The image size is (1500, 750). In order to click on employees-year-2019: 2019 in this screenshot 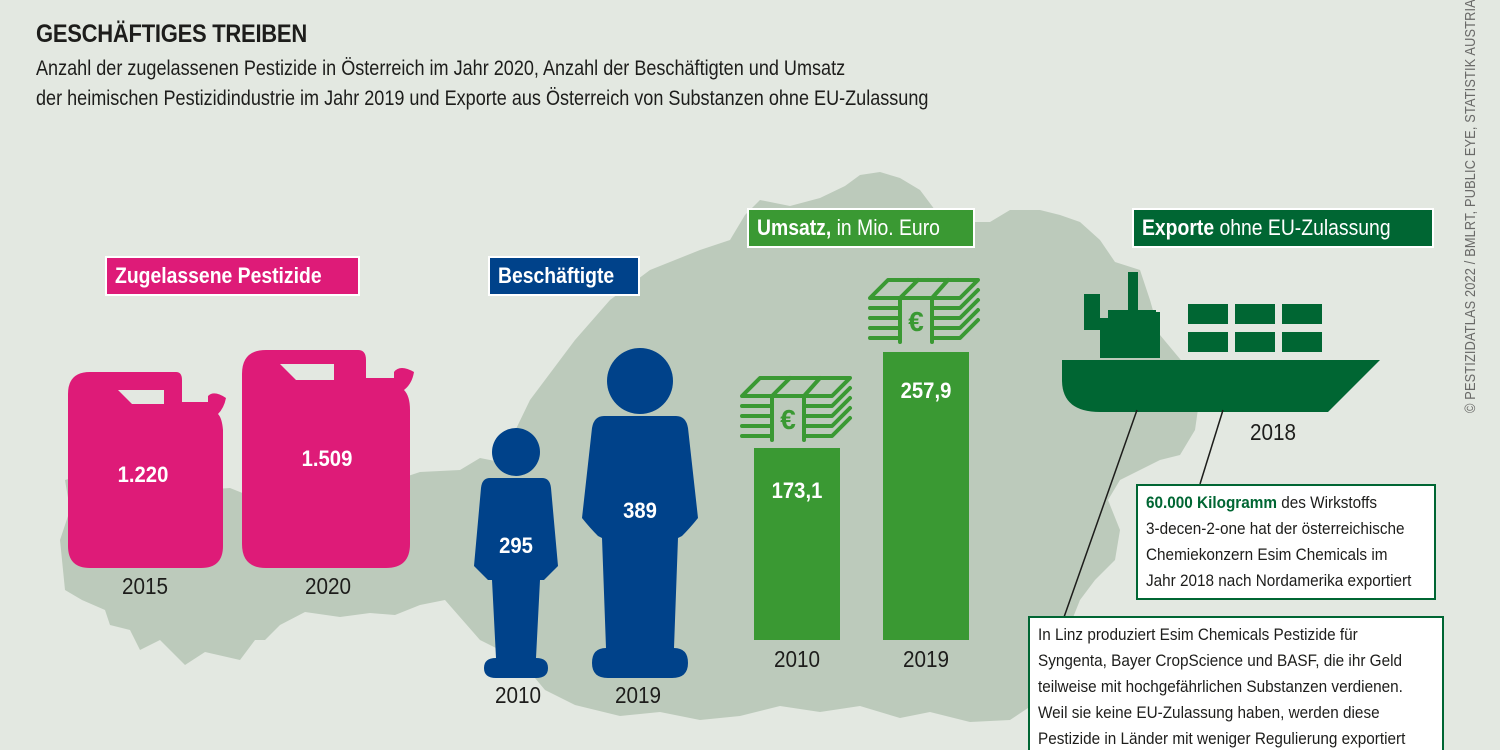, I will do `click(638, 695)`.